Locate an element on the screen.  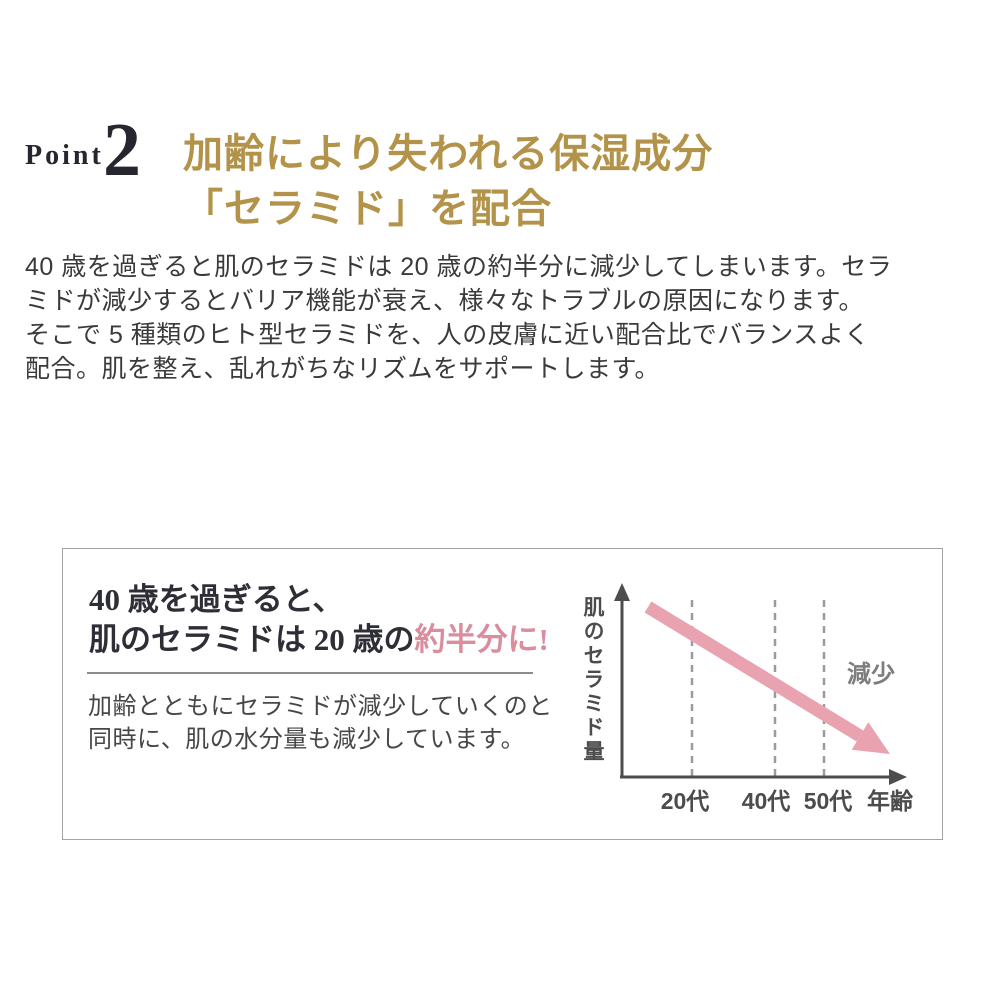
page-title-line1: 加齢により失われる保湿成分 is located at coordinates (448, 153).